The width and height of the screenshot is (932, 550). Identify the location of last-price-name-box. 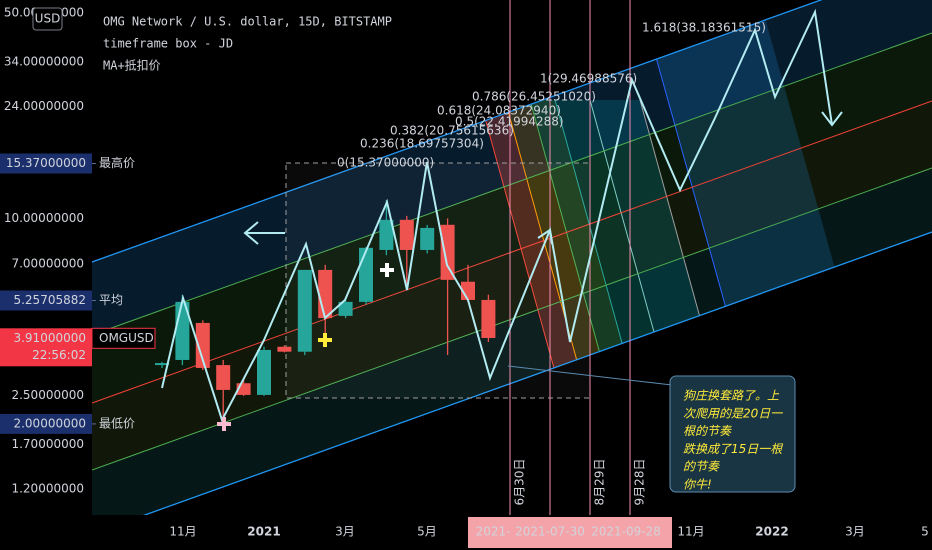
(123, 338).